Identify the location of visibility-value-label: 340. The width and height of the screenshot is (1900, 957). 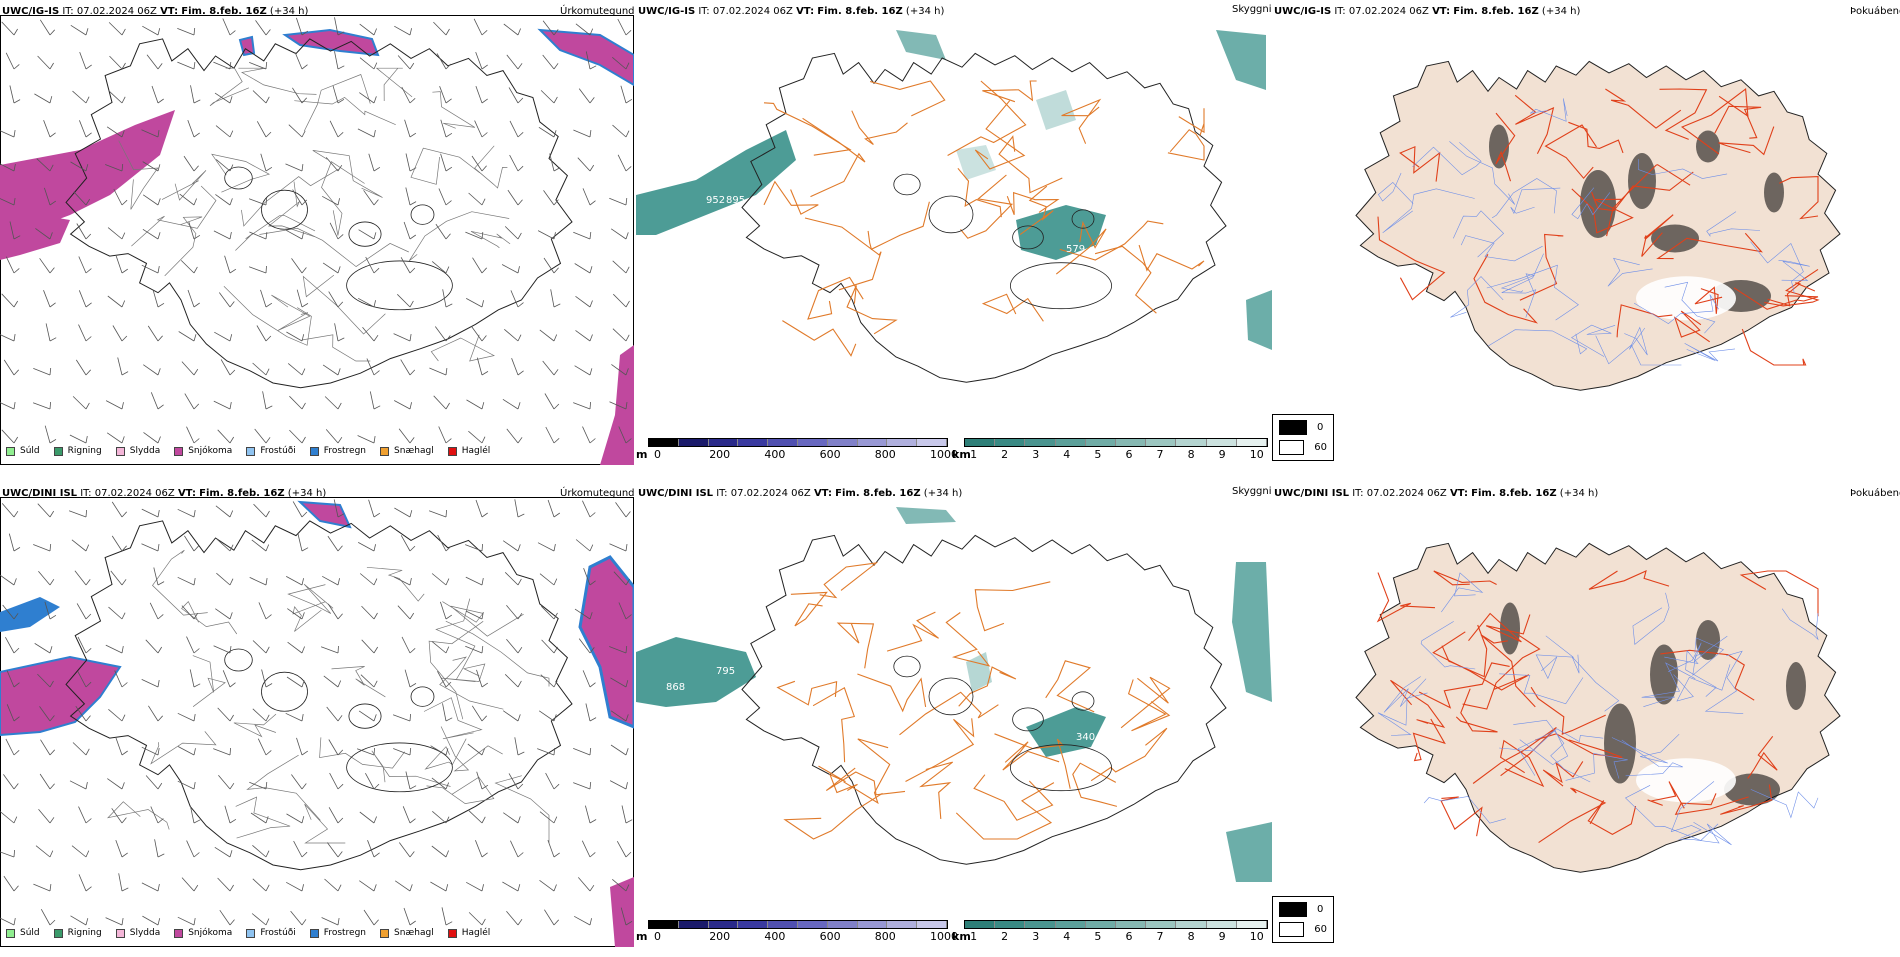
(1085, 737).